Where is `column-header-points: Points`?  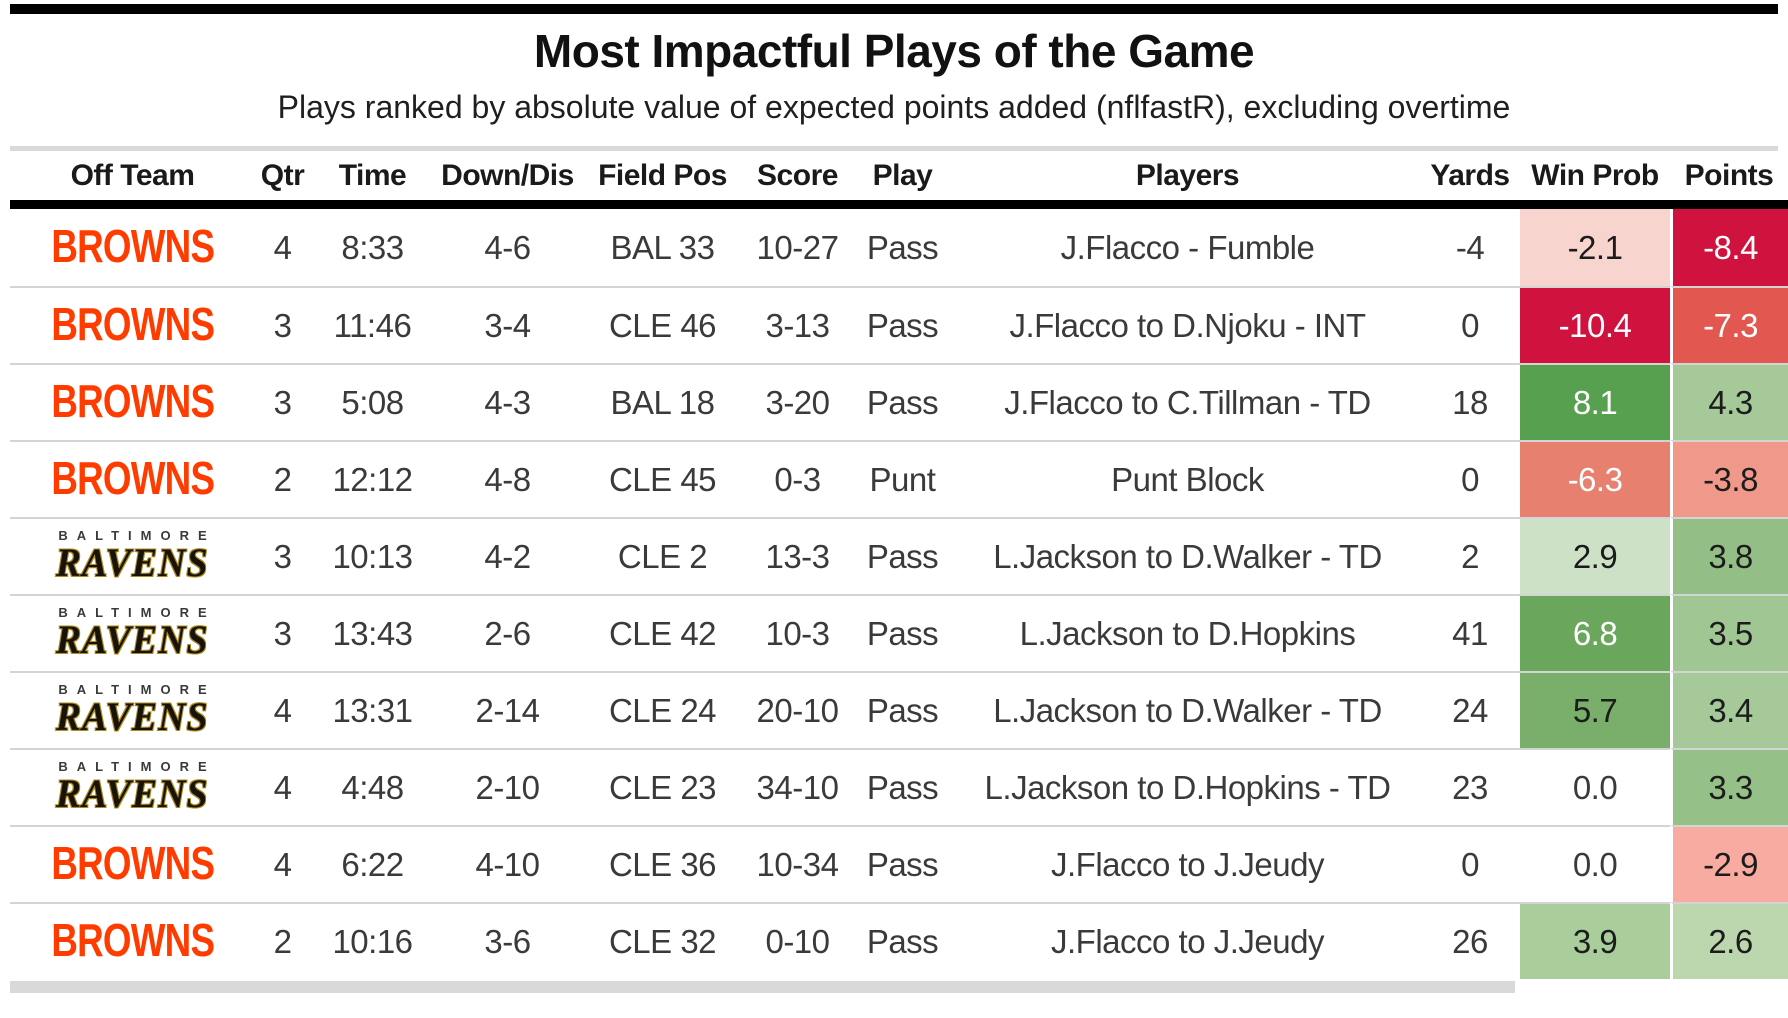 column-header-points: Points is located at coordinates (1729, 180).